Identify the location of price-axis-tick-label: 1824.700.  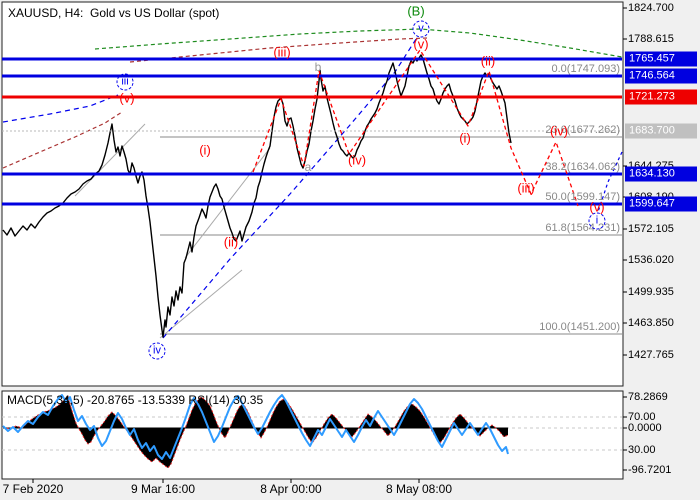
(651, 8).